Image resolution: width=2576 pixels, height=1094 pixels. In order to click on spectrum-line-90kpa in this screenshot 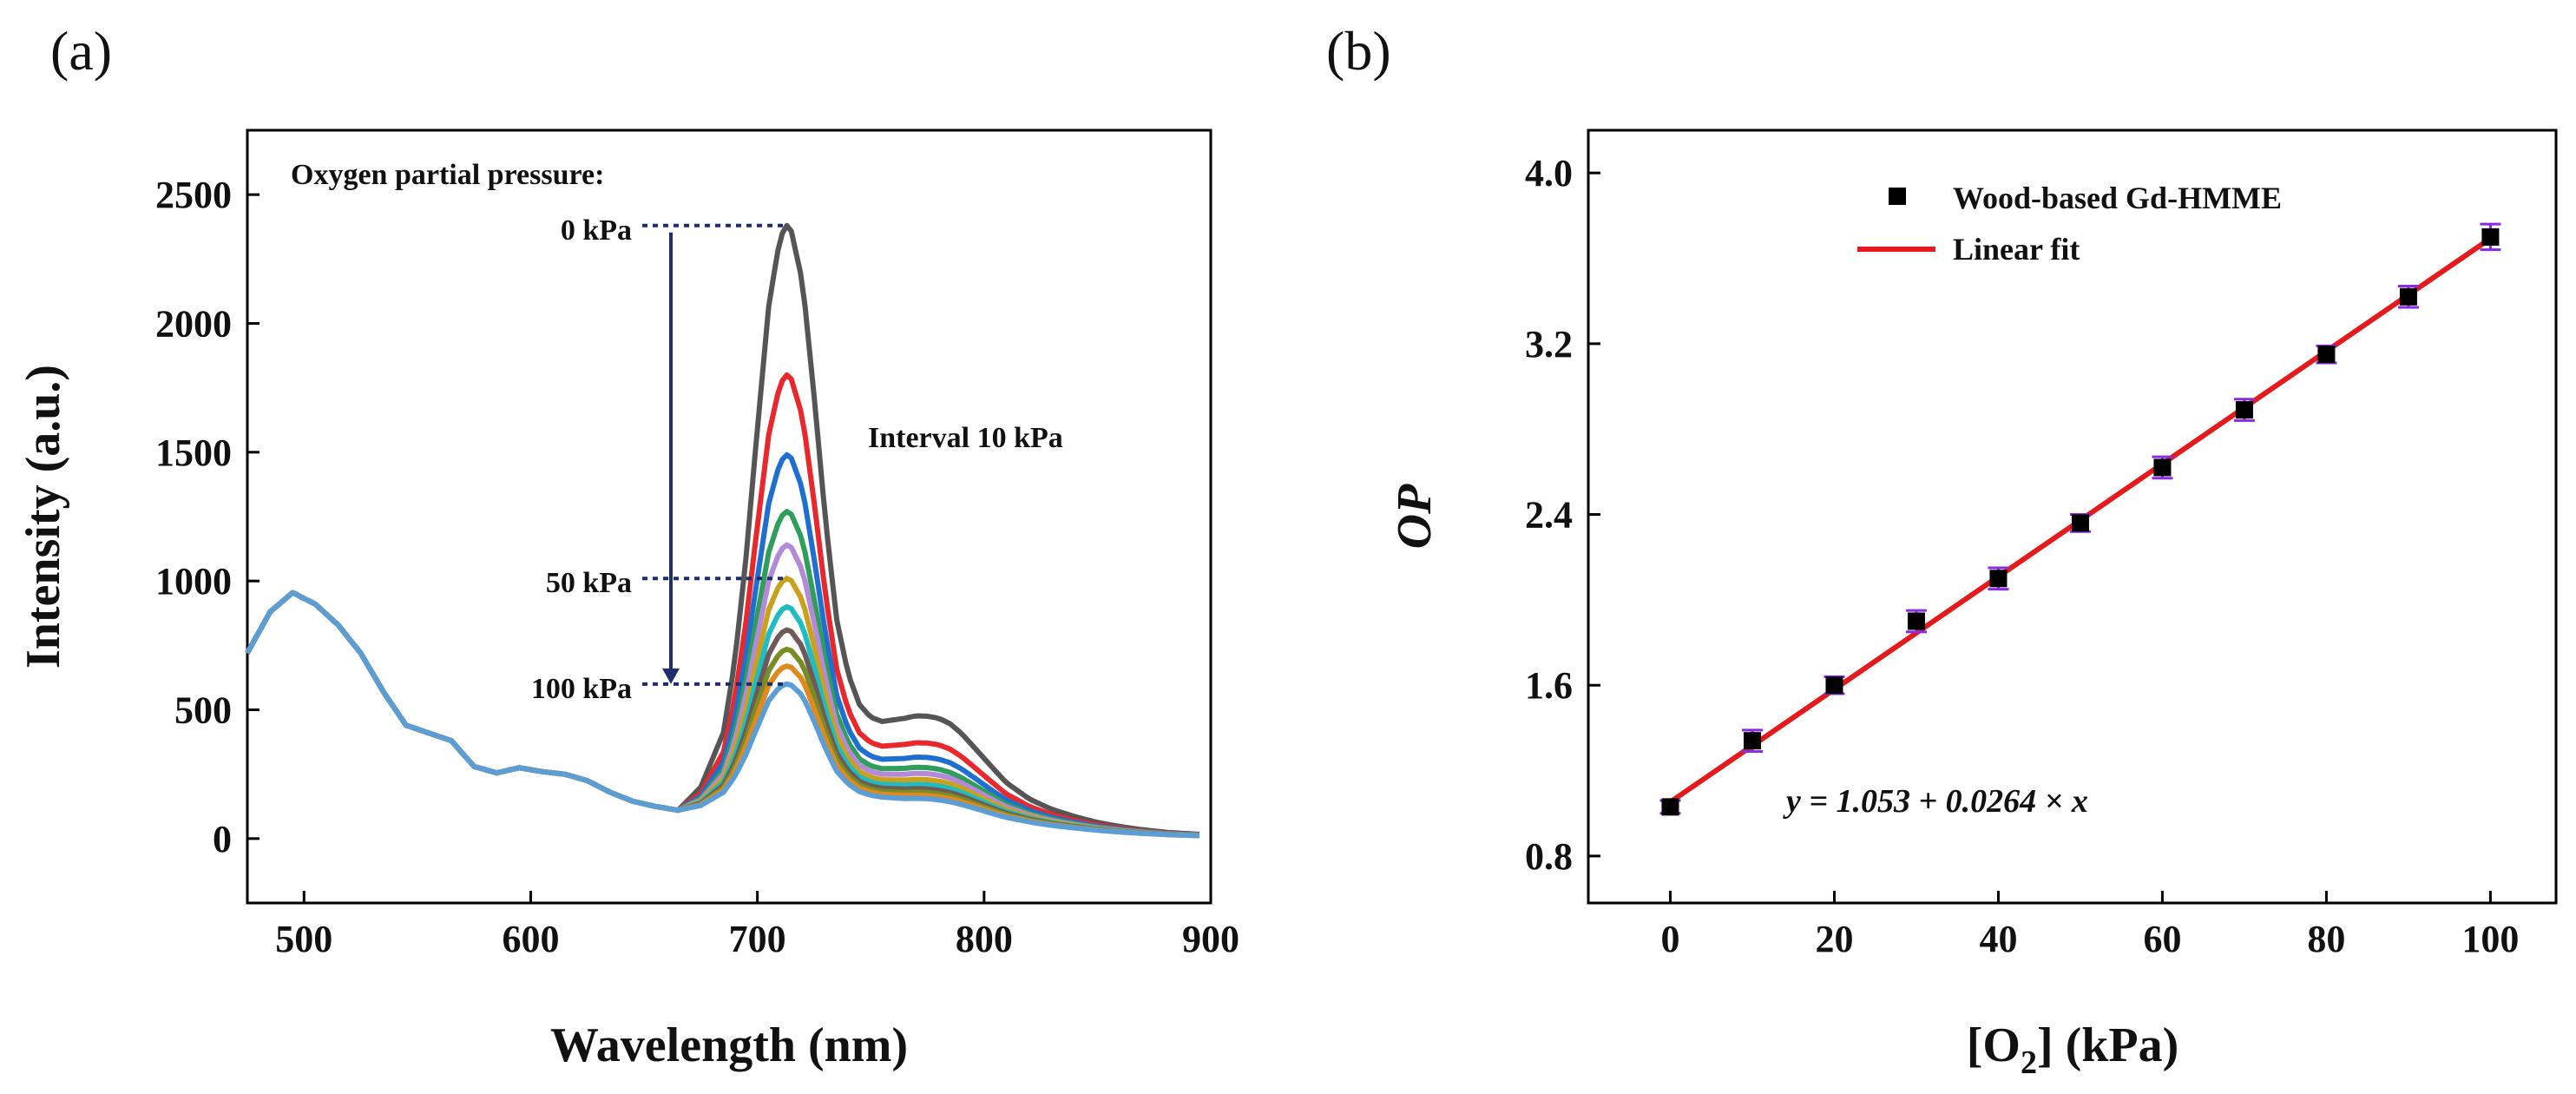, I will do `click(722, 714)`.